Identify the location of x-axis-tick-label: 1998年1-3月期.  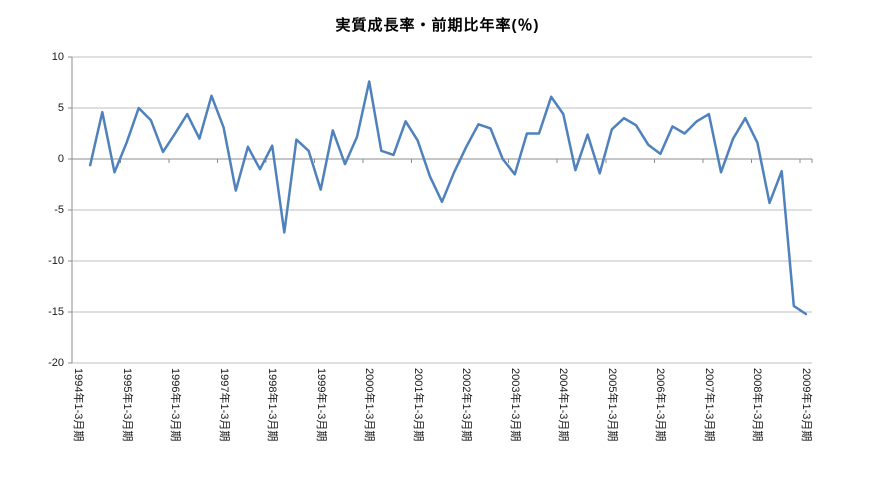
(272, 405).